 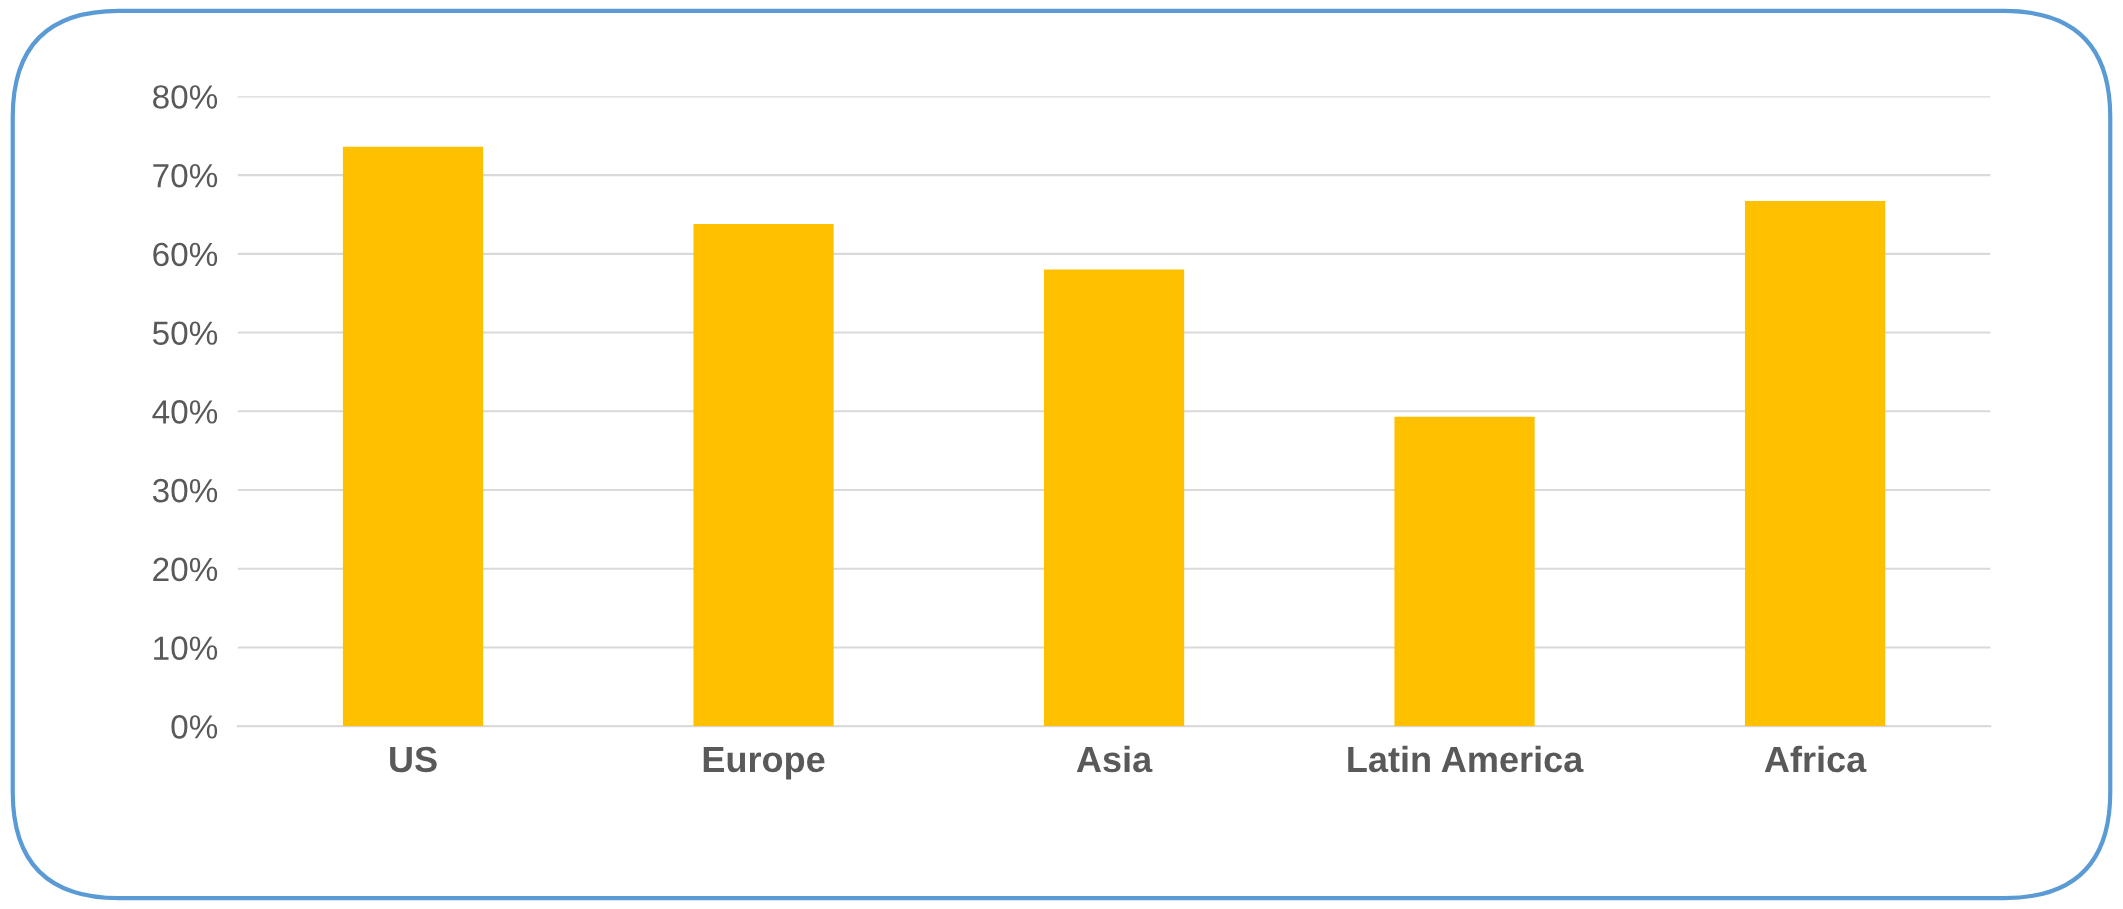 What do you see at coordinates (185, 490) in the screenshot?
I see `y-tick-label: 30%` at bounding box center [185, 490].